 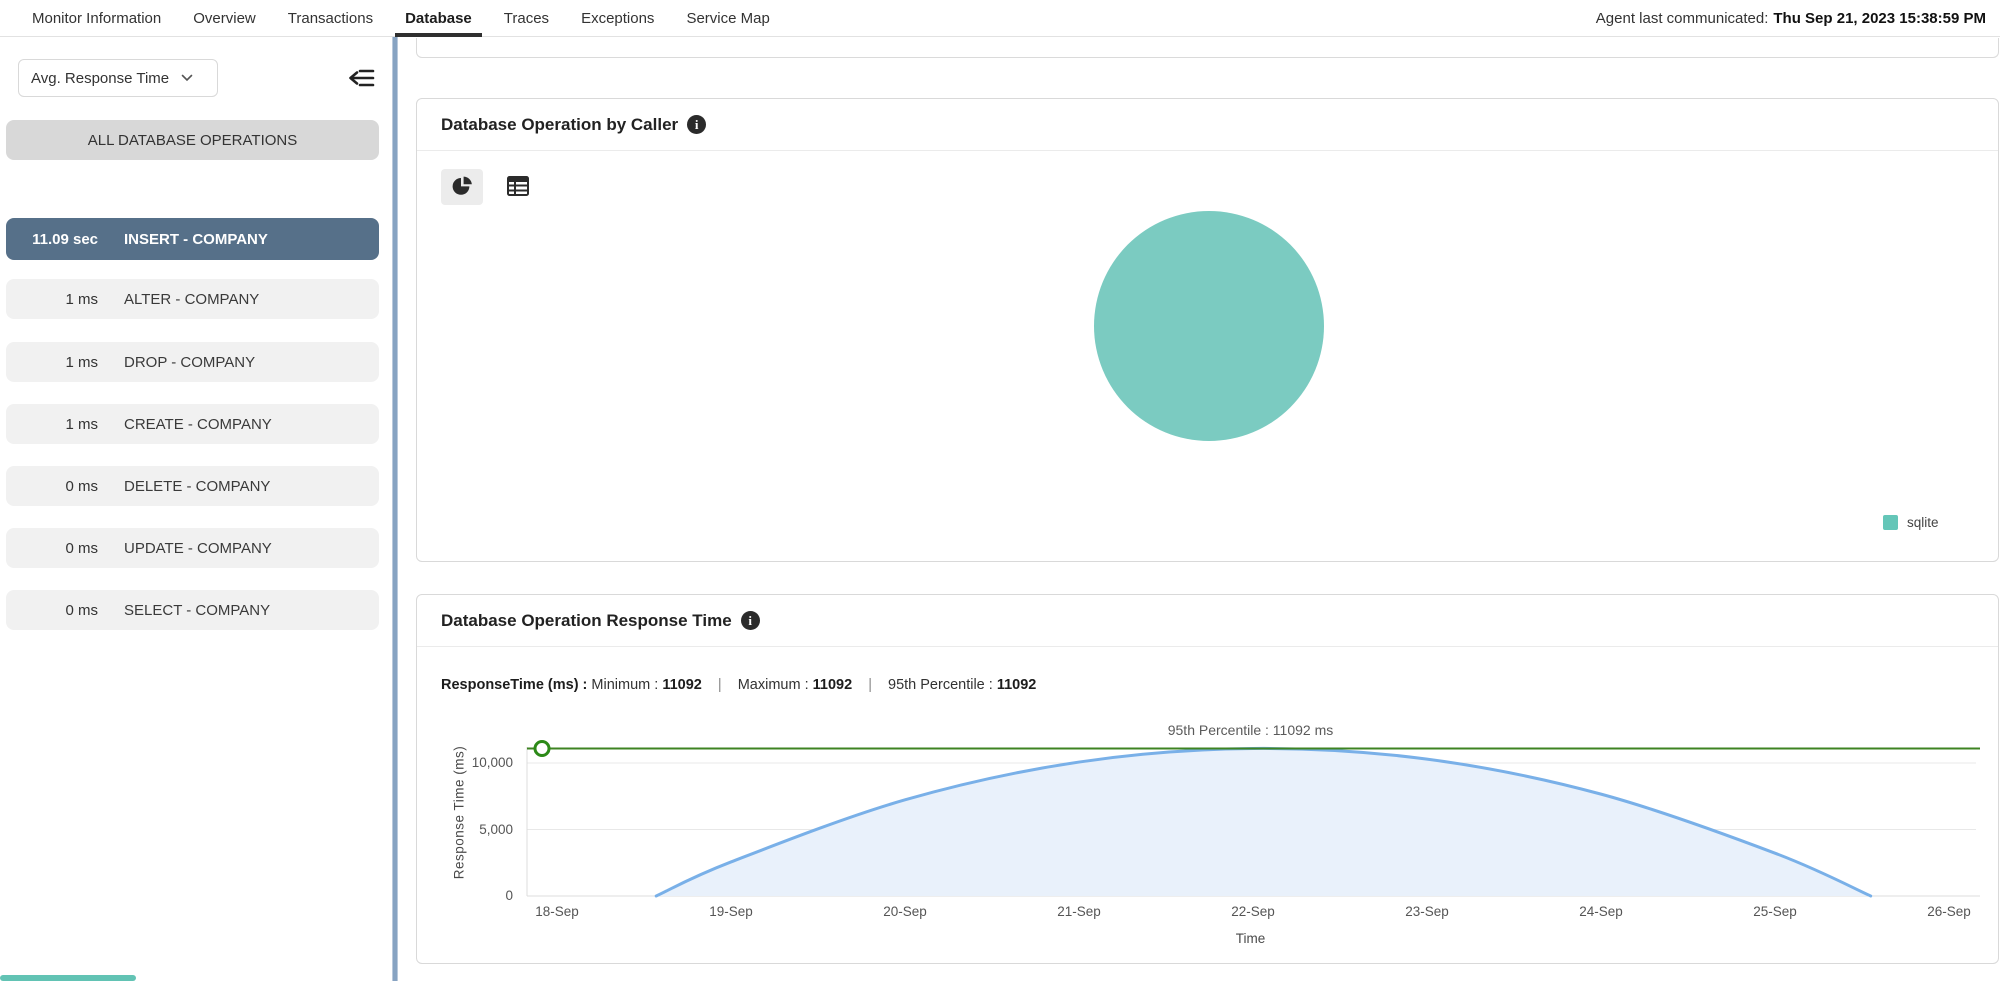 I want to click on stats-p95-label: 95th Percentile :, so click(x=940, y=685).